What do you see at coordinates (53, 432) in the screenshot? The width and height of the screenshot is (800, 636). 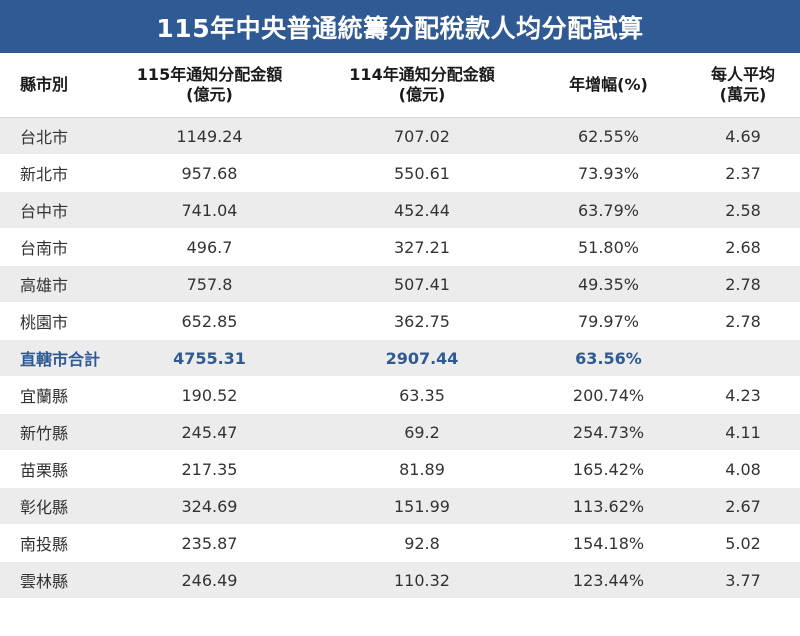 I see `cell-county: 新竹縣` at bounding box center [53, 432].